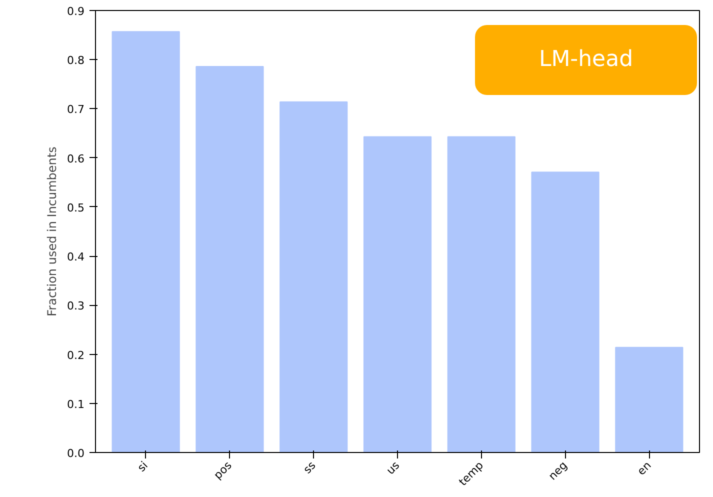 The height and width of the screenshot is (497, 713). I want to click on y-tick-label: 0.8, so click(76, 61).